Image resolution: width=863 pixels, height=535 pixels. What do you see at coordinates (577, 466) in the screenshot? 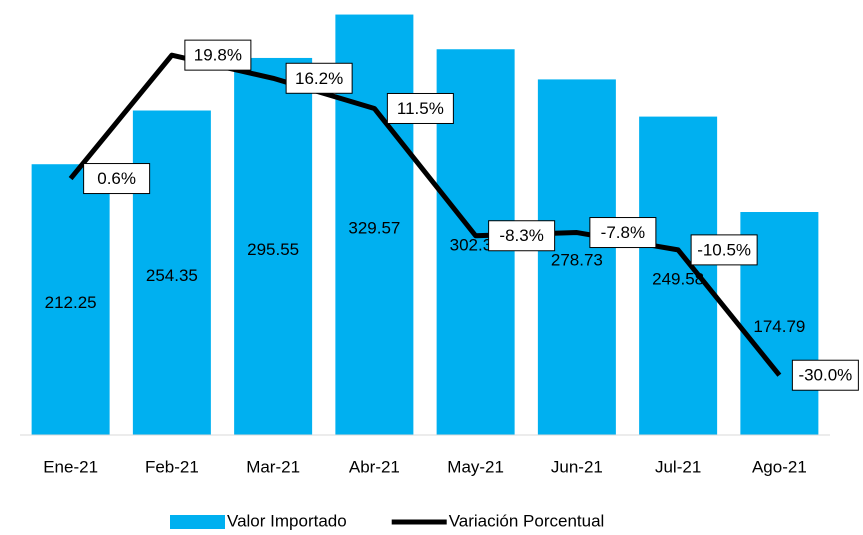
I see `x-tick-label: Jun-21` at bounding box center [577, 466].